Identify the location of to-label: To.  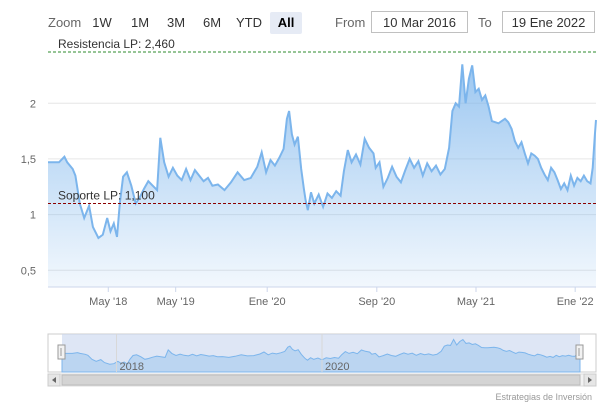
(485, 22).